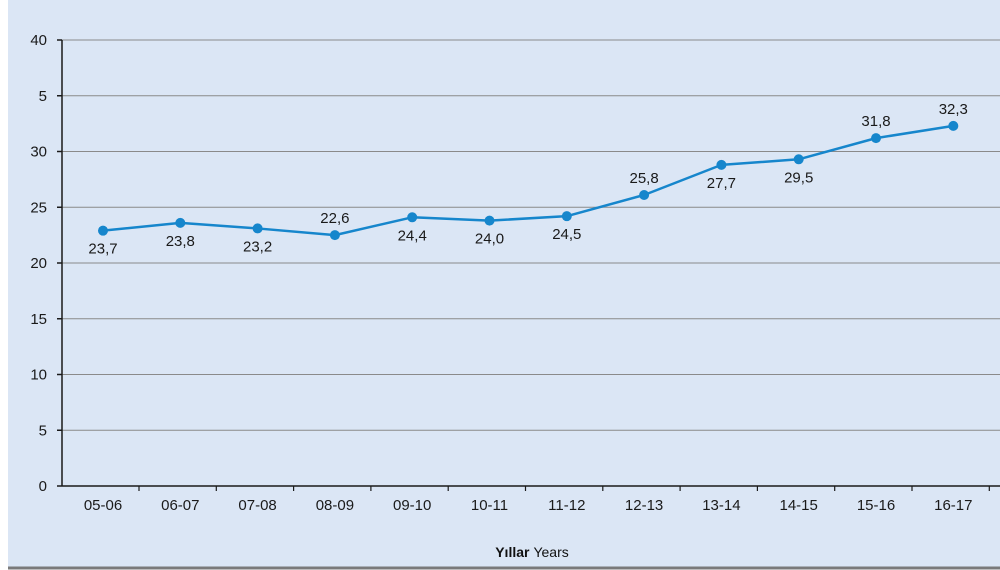 Image resolution: width=1000 pixels, height=570 pixels. Describe the element at coordinates (566, 505) in the screenshot. I see `x-tick-label: 11-12` at that location.